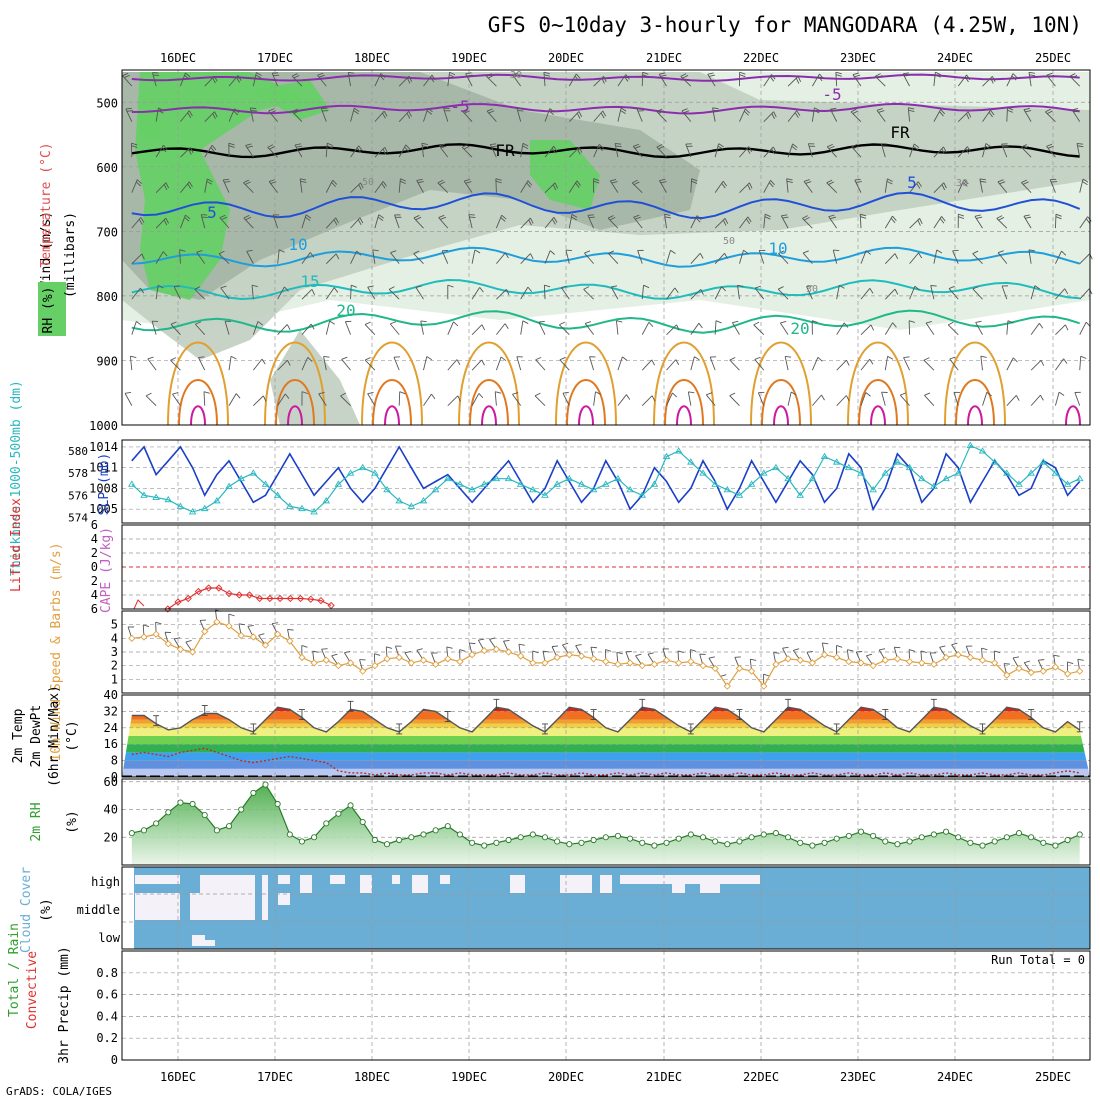 The image size is (1100, 1100). I want to click on date-tick-bottom: 19DEC, so click(469, 1077).